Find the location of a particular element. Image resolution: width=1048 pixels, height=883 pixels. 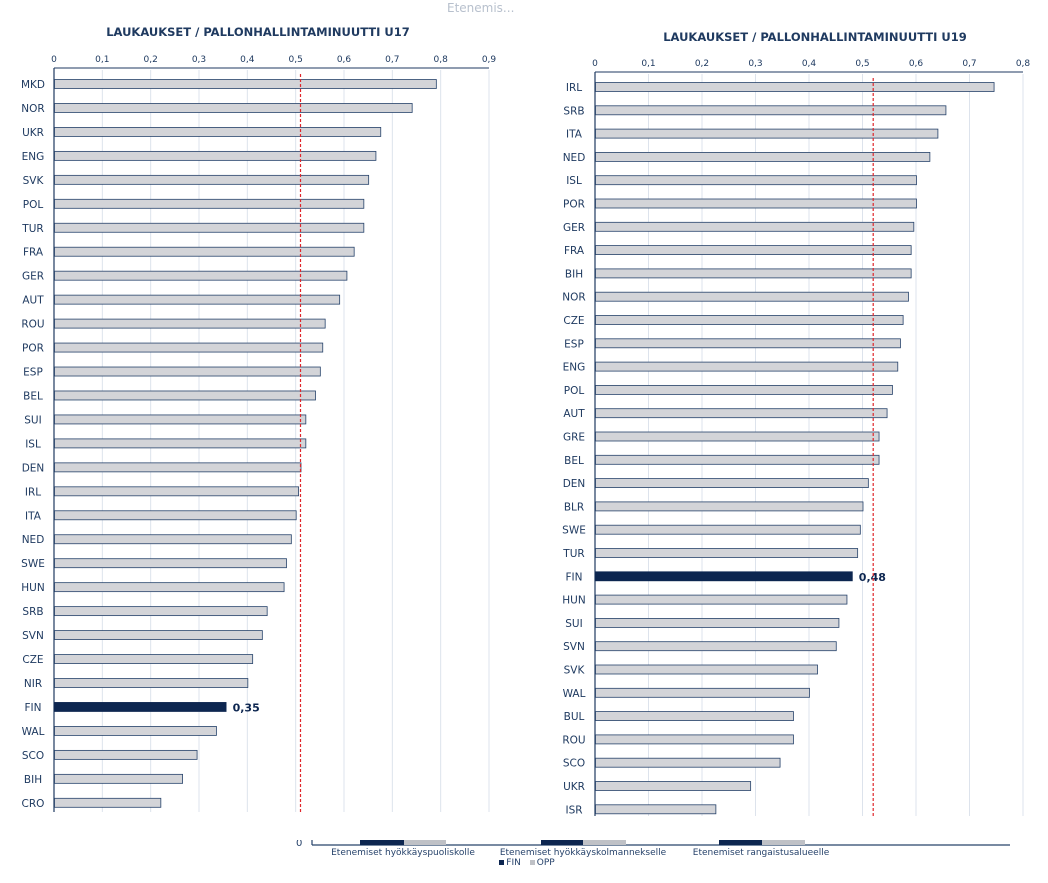

x-tick-label: 0,3 is located at coordinates (755, 64).